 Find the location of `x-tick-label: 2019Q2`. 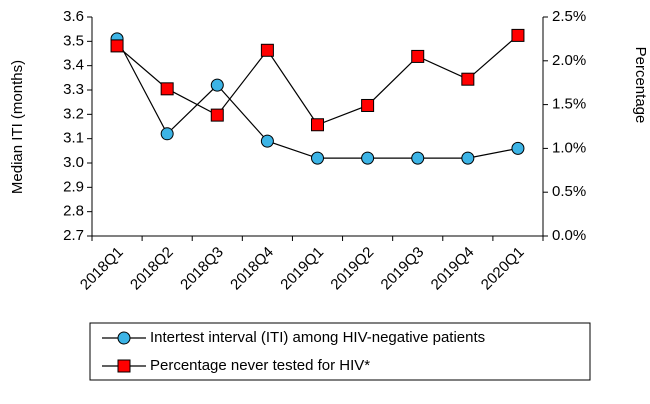

x-tick-label: 2019Q2 is located at coordinates (352, 269).